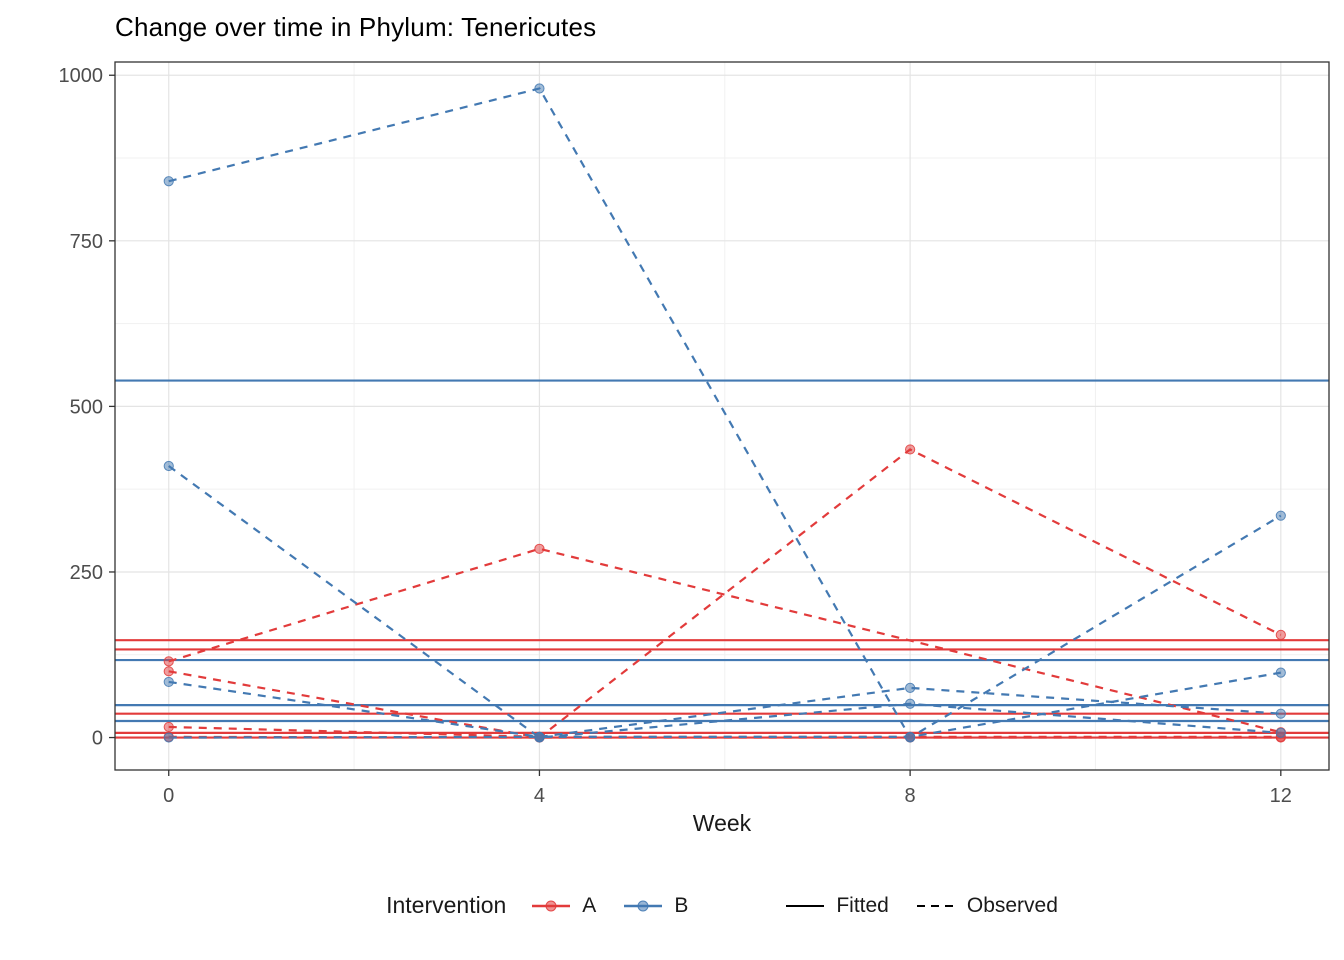 This screenshot has width=1344, height=960. What do you see at coordinates (86, 573) in the screenshot?
I see `y-tick-label: 250` at bounding box center [86, 573].